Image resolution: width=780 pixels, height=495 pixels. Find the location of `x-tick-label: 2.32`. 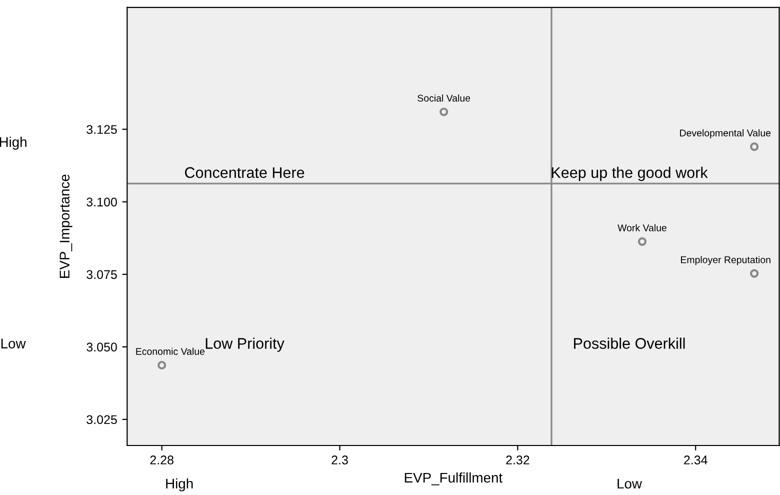

x-tick-label: 2.32 is located at coordinates (518, 460).